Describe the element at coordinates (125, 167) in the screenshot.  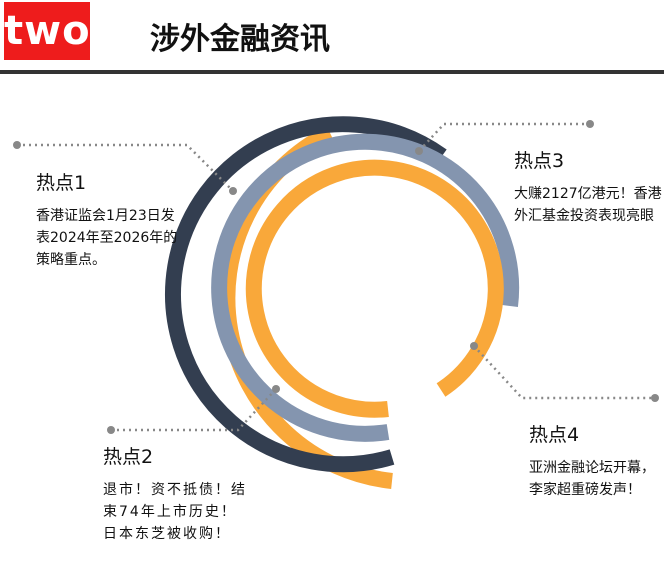
I see `connector-hotspot1` at that location.